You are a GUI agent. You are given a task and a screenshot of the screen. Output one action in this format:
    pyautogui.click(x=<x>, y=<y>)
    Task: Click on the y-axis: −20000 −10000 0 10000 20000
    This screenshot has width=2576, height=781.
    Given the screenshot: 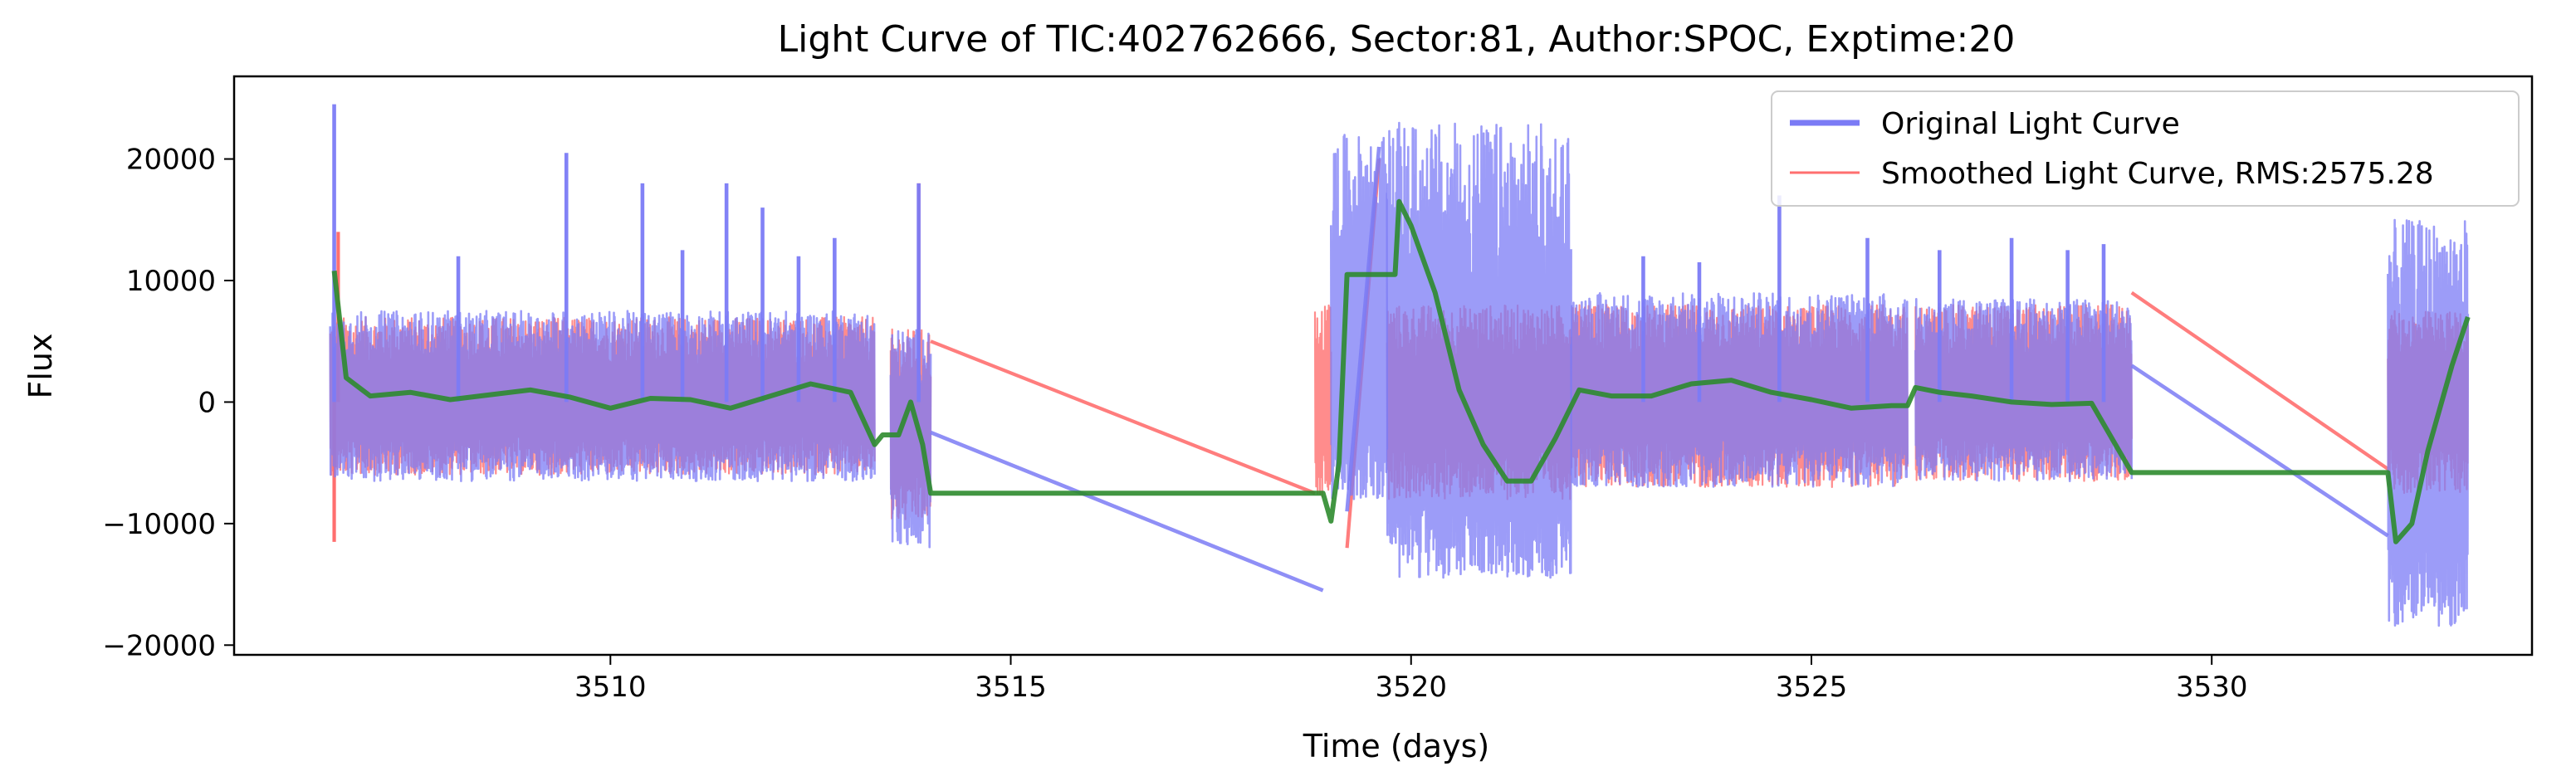 What is the action you would take?
    pyautogui.click(x=168, y=403)
    